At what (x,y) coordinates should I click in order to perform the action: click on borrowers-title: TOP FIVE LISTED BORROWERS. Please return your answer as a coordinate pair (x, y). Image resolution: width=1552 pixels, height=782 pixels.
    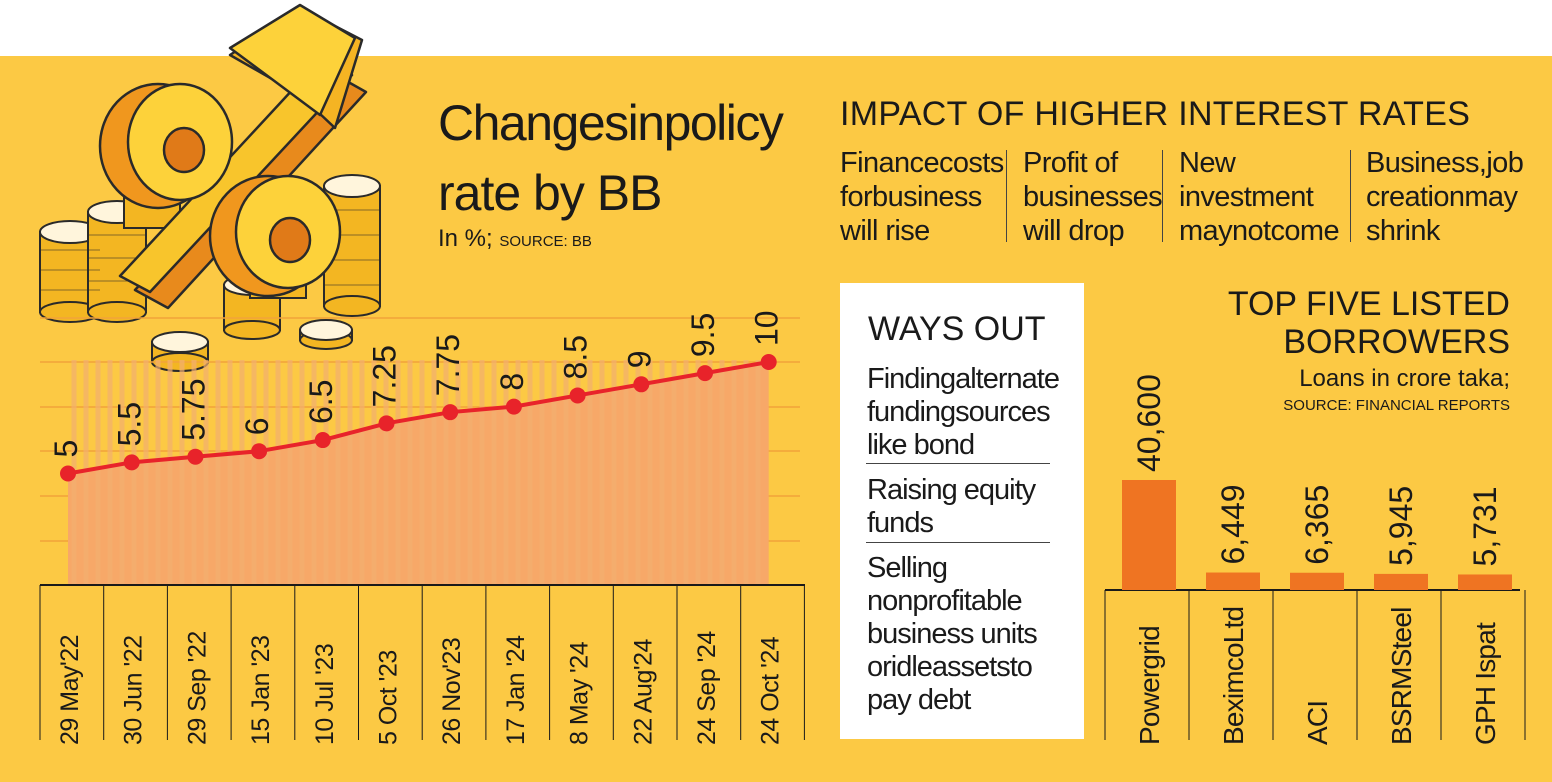
    Looking at the image, I should click on (1369, 323).